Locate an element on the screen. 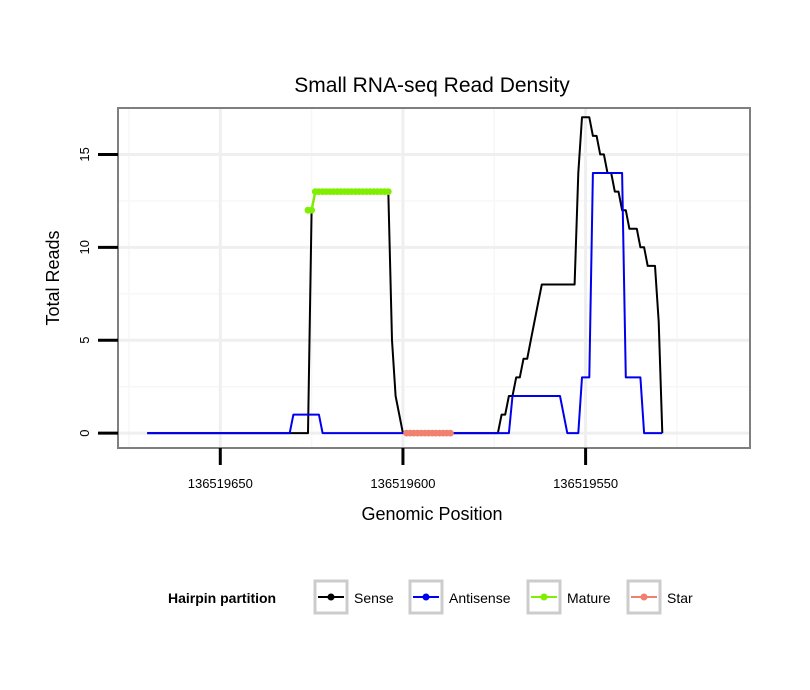 This screenshot has height=690, width=810. legend-label: Star is located at coordinates (680, 598).